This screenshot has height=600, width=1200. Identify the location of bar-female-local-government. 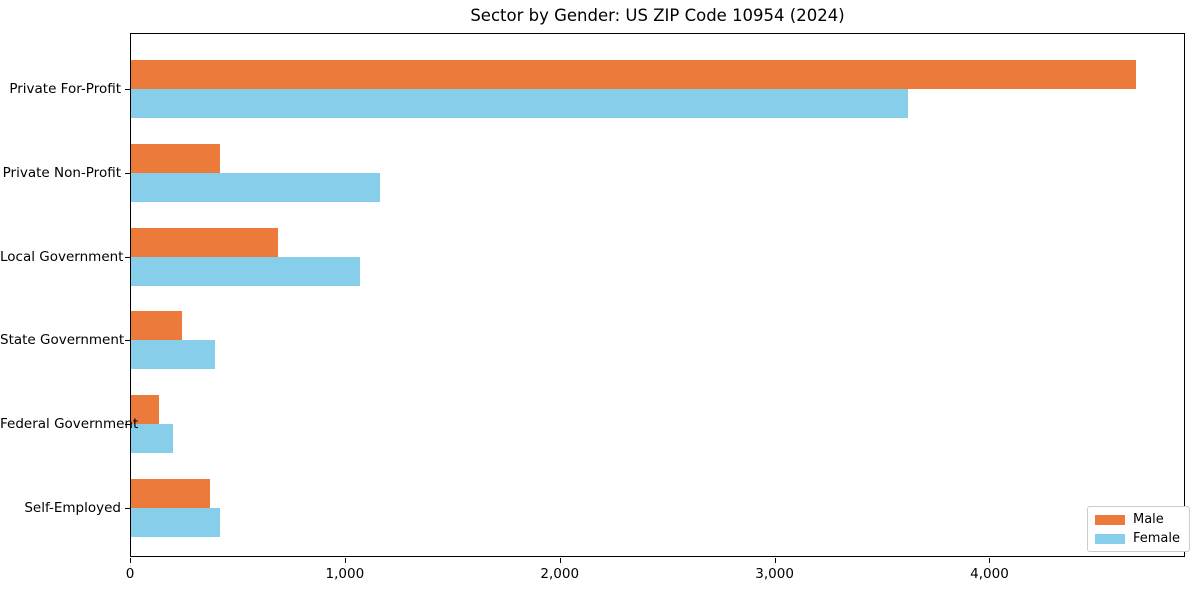
(245, 271).